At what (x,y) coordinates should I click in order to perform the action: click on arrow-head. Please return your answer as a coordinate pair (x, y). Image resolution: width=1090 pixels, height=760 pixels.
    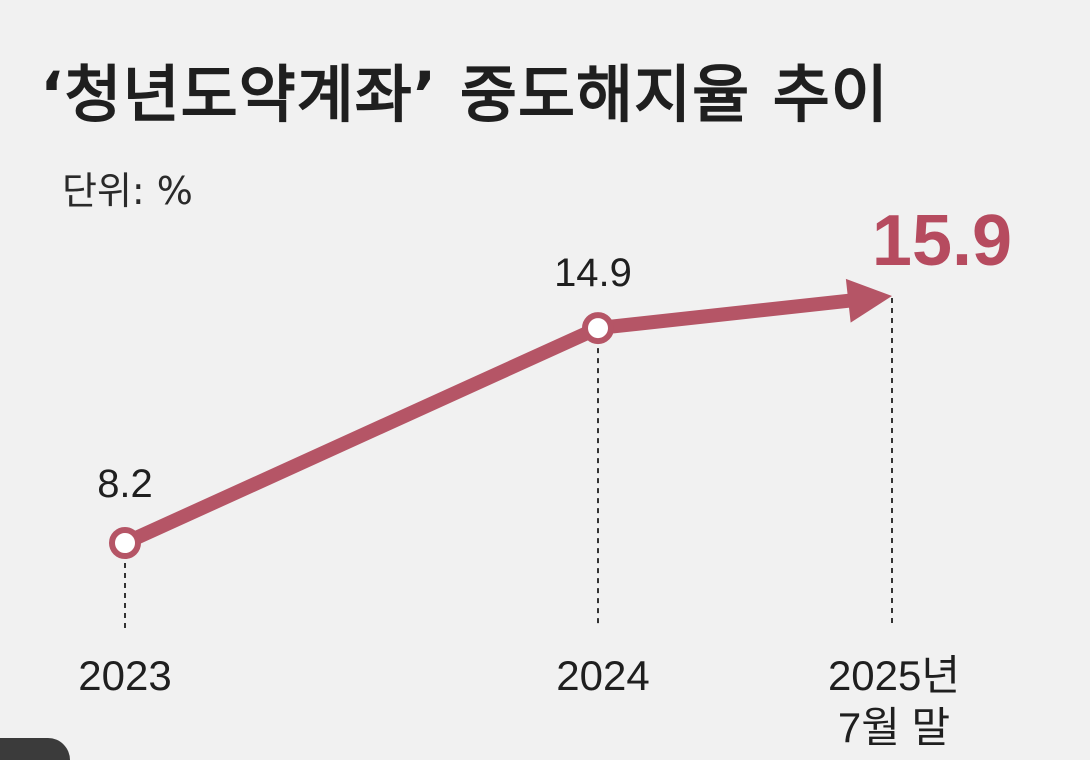
    Looking at the image, I should click on (868, 300).